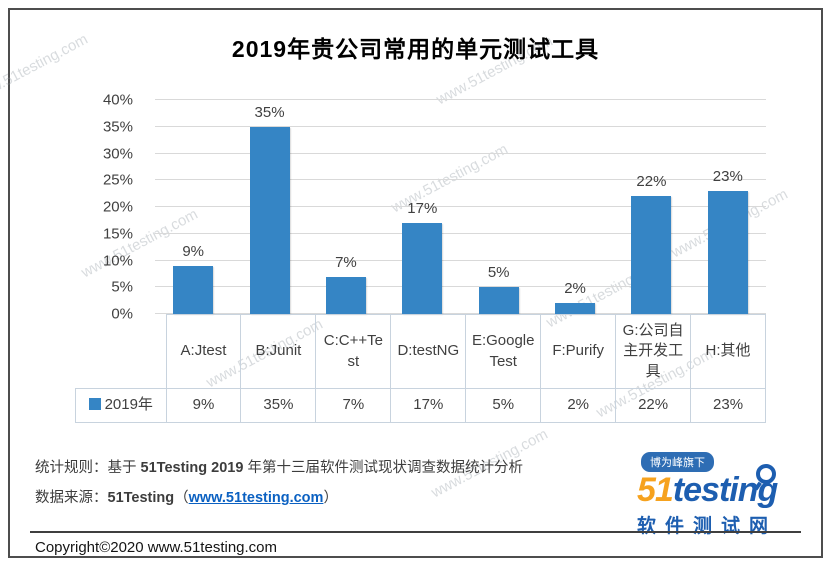  Describe the element at coordinates (94, 404) in the screenshot. I see `legend-swatch-icon` at that location.